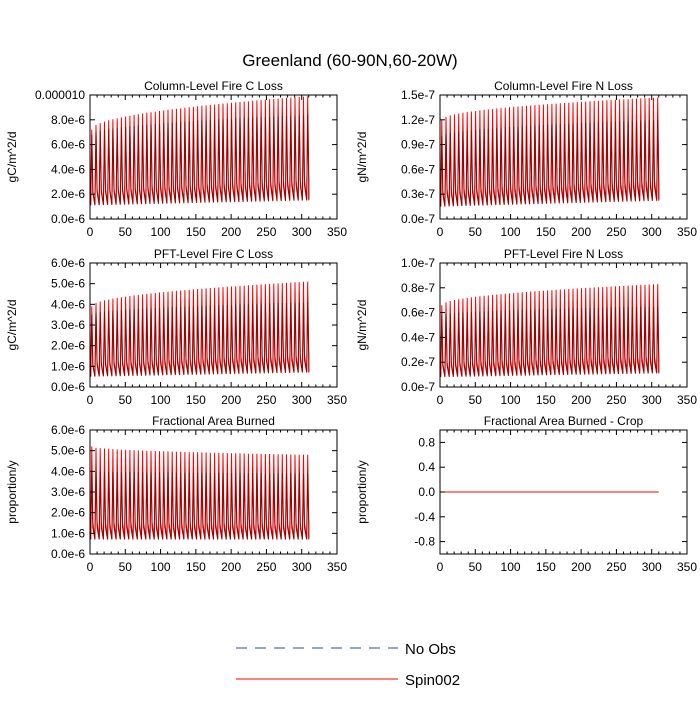 This screenshot has height=705, width=700. What do you see at coordinates (68, 120) in the screenshot?
I see `y-tick-label: 8.0e-6` at bounding box center [68, 120].